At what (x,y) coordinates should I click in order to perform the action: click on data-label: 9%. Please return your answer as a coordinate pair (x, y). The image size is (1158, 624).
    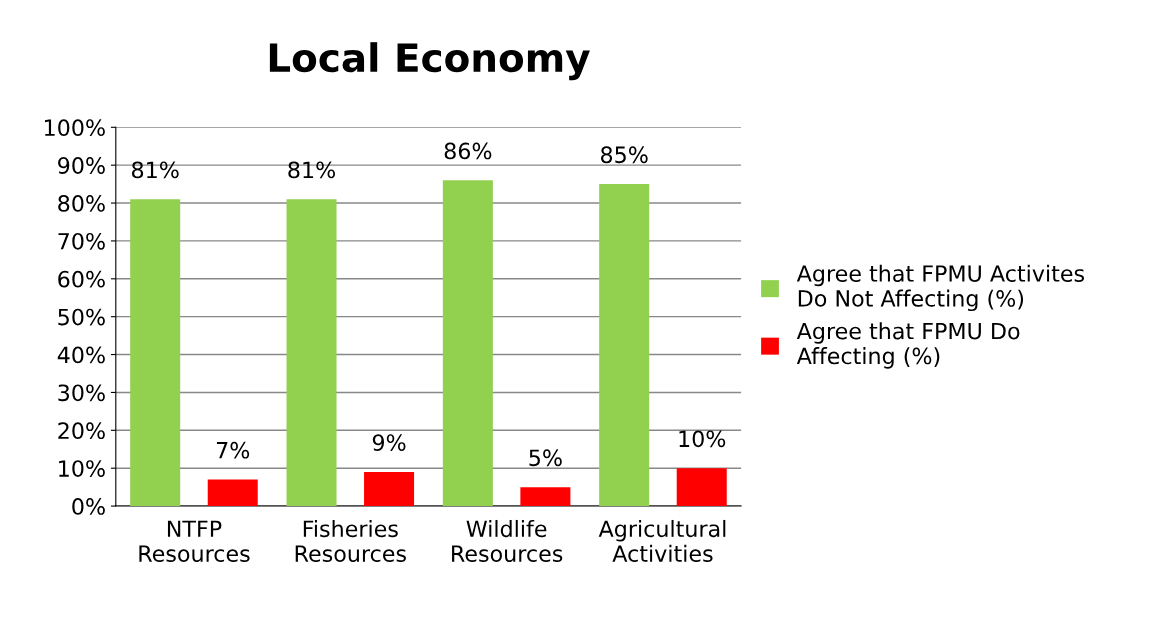
    Looking at the image, I should click on (389, 442).